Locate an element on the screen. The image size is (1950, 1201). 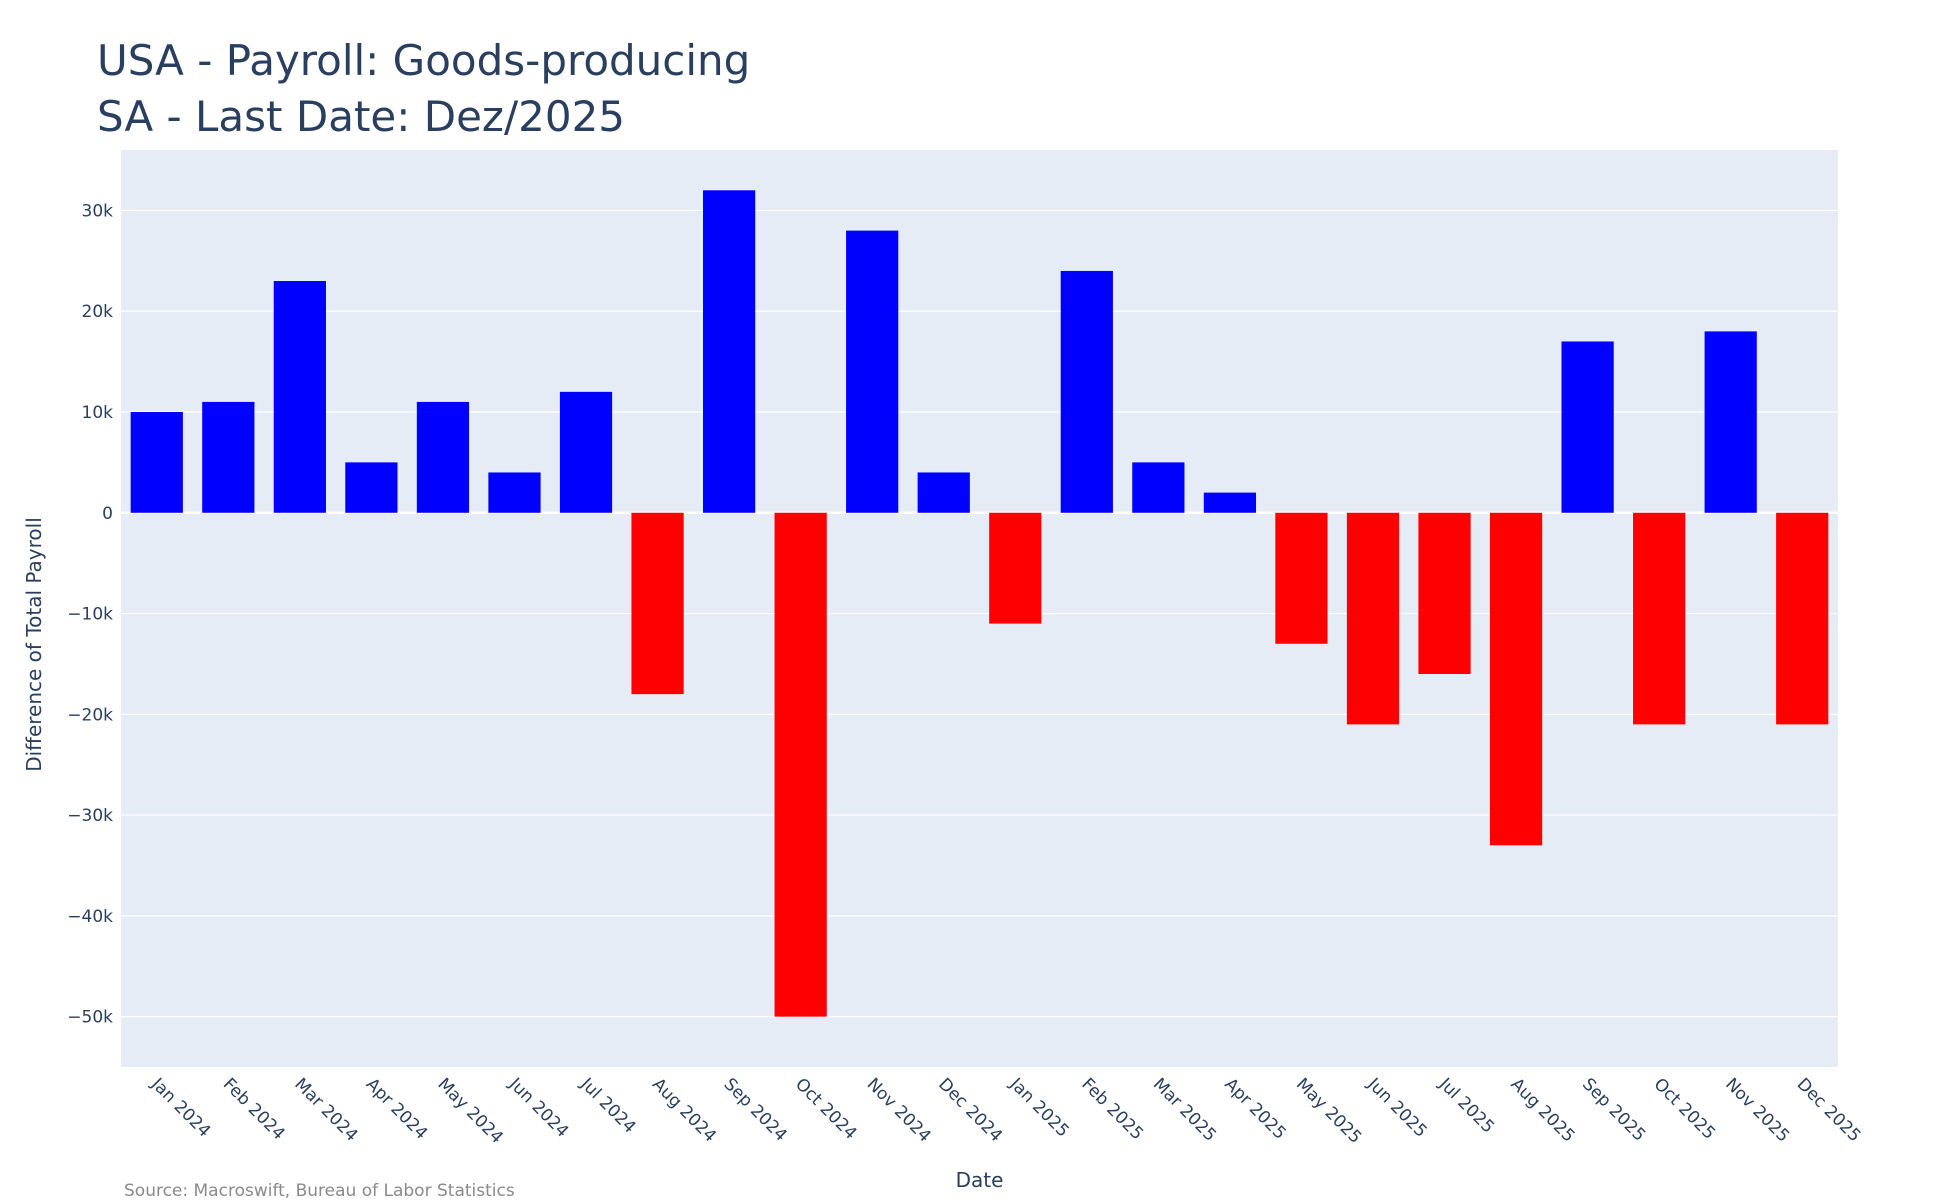
chart-title-line-1: USA - Payroll: Goods-producing is located at coordinates (424, 60).